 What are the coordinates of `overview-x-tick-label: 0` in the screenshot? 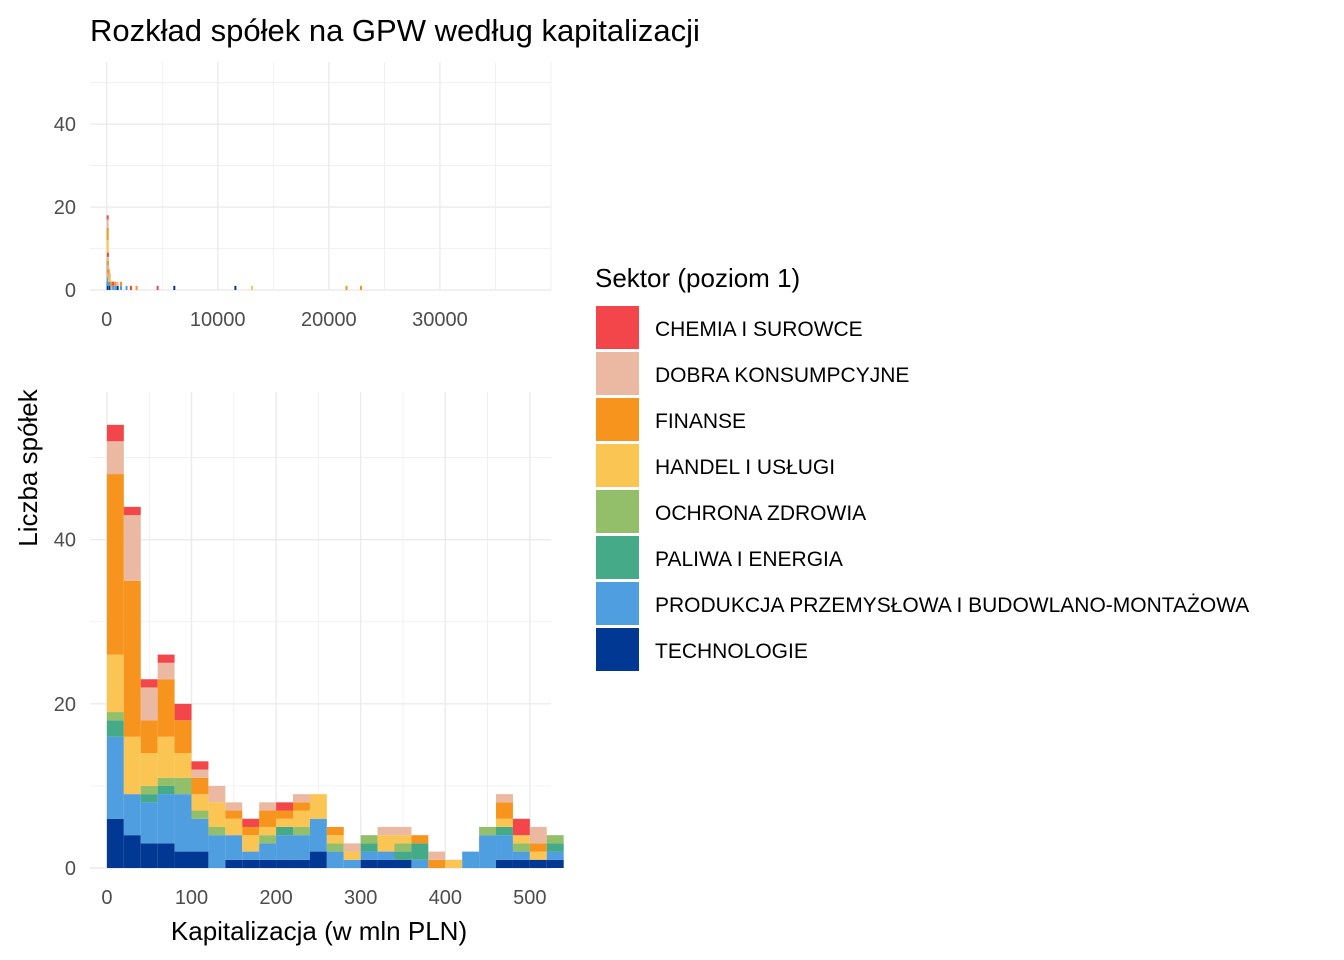 It's located at (106, 320).